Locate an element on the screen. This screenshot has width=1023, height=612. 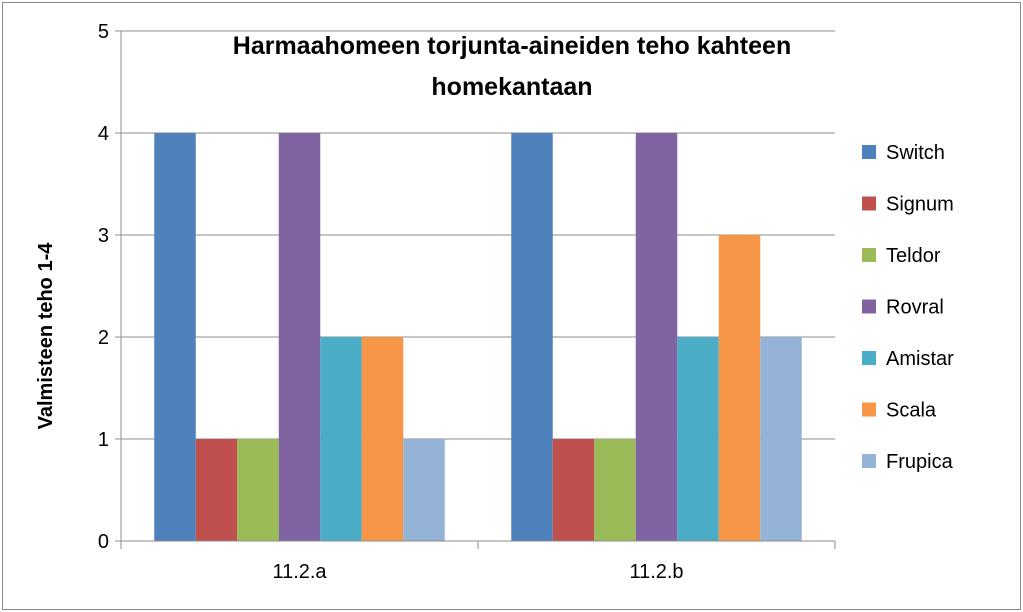
legend-label-teldor: Teldor is located at coordinates (913, 256).